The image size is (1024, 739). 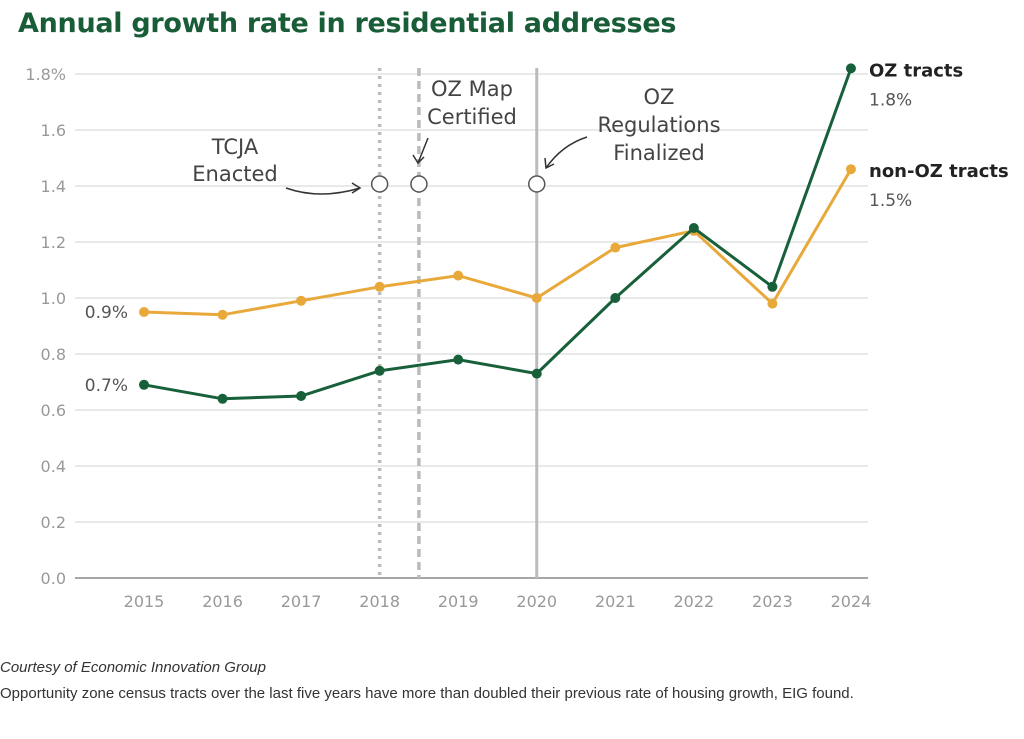 What do you see at coordinates (536, 601) in the screenshot?
I see `x-tick-label: 2020` at bounding box center [536, 601].